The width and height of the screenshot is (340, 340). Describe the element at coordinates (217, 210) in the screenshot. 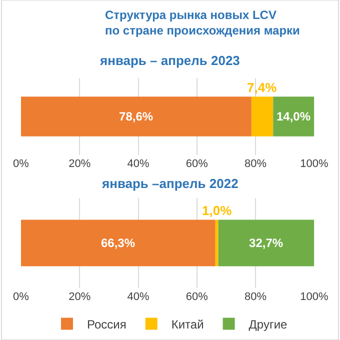

I see `data-label: 1,0%` at that location.